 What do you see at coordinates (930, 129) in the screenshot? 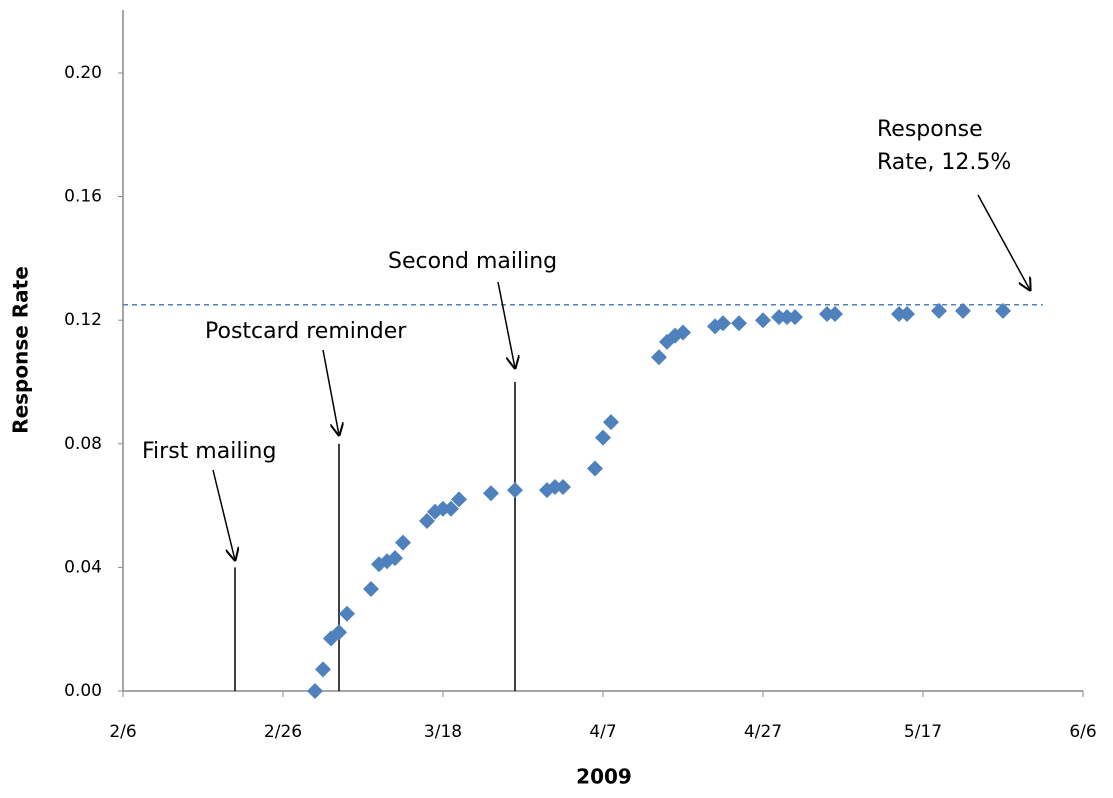
I see `reference-label: Response` at bounding box center [930, 129].